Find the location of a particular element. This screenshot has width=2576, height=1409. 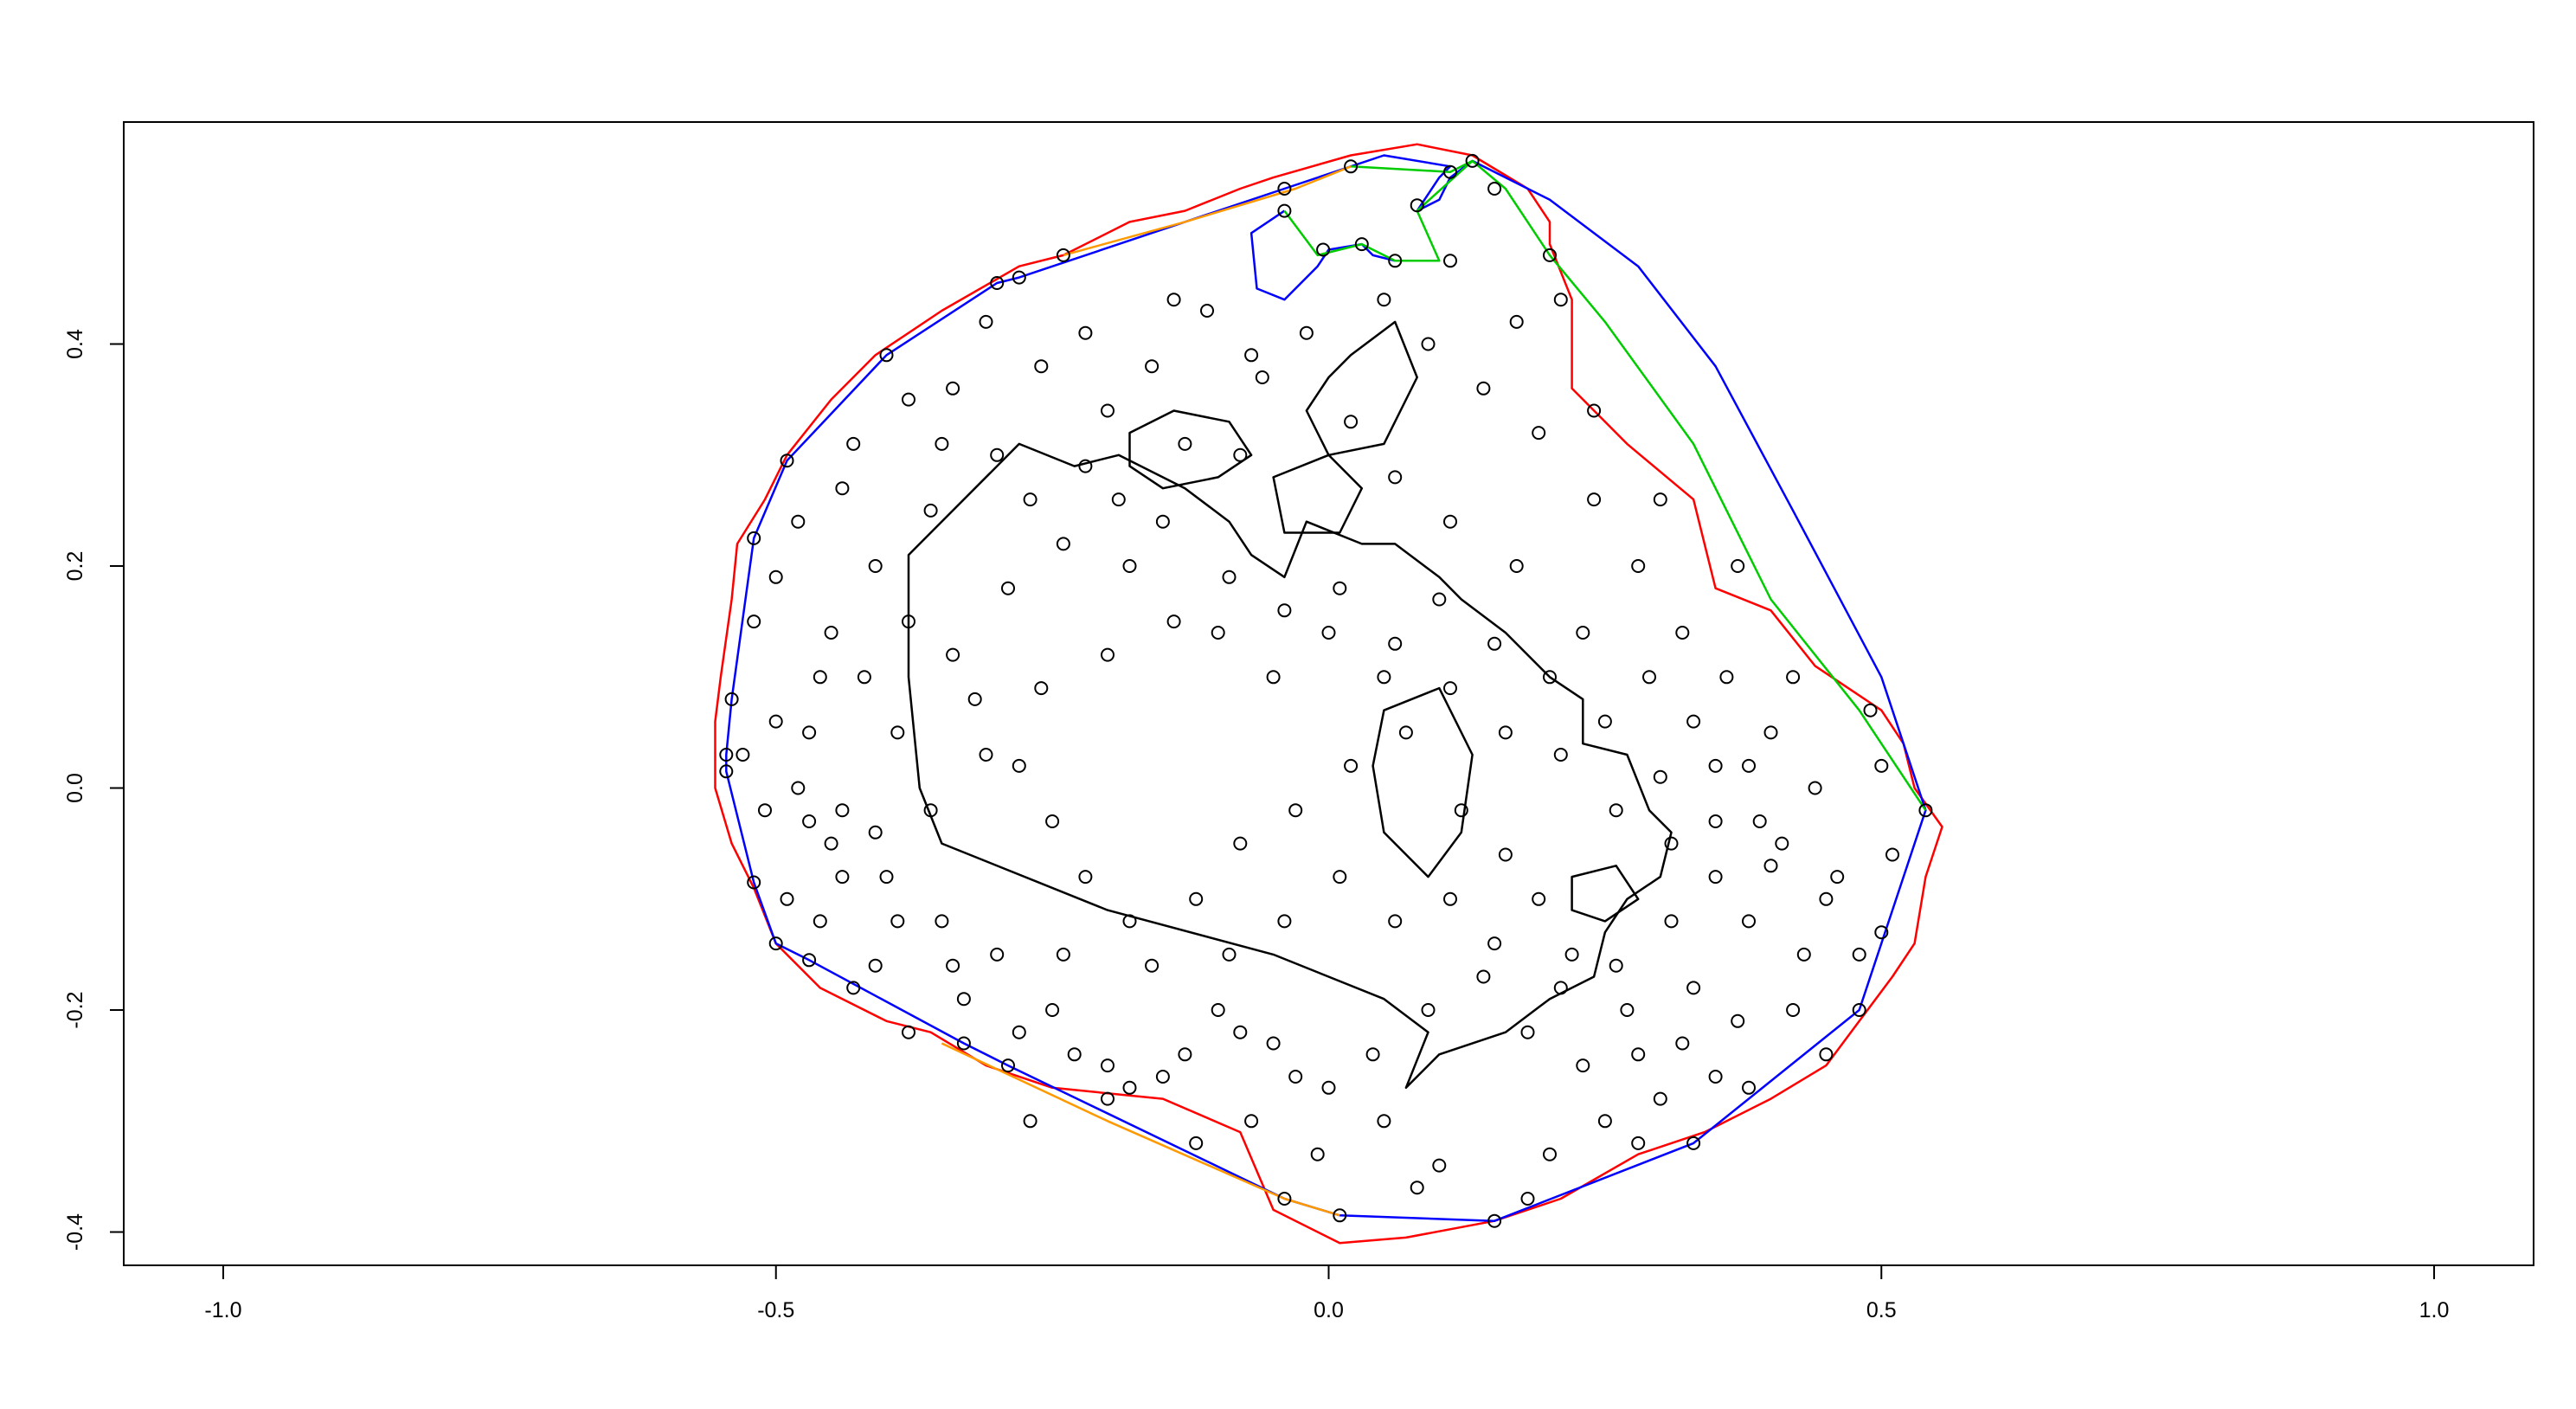

y-axis: -0.4 -0.2 0.0 0.2 0.4 is located at coordinates (94, 790).